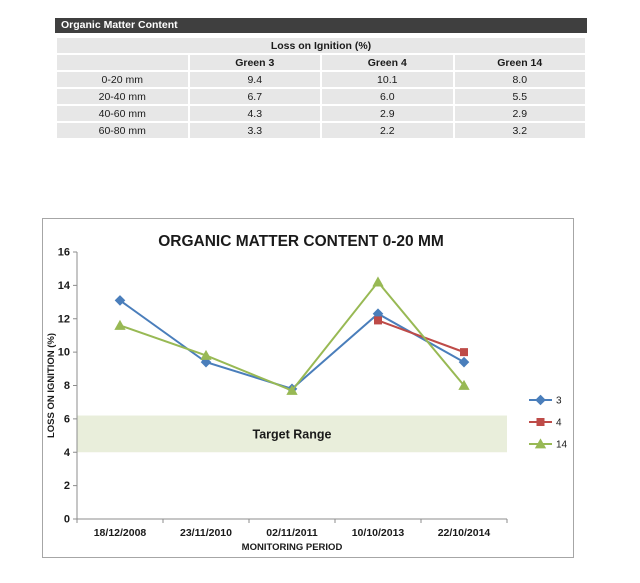 This screenshot has width=640, height=583. What do you see at coordinates (64, 353) in the screenshot?
I see `y-tick-label: 10` at bounding box center [64, 353].